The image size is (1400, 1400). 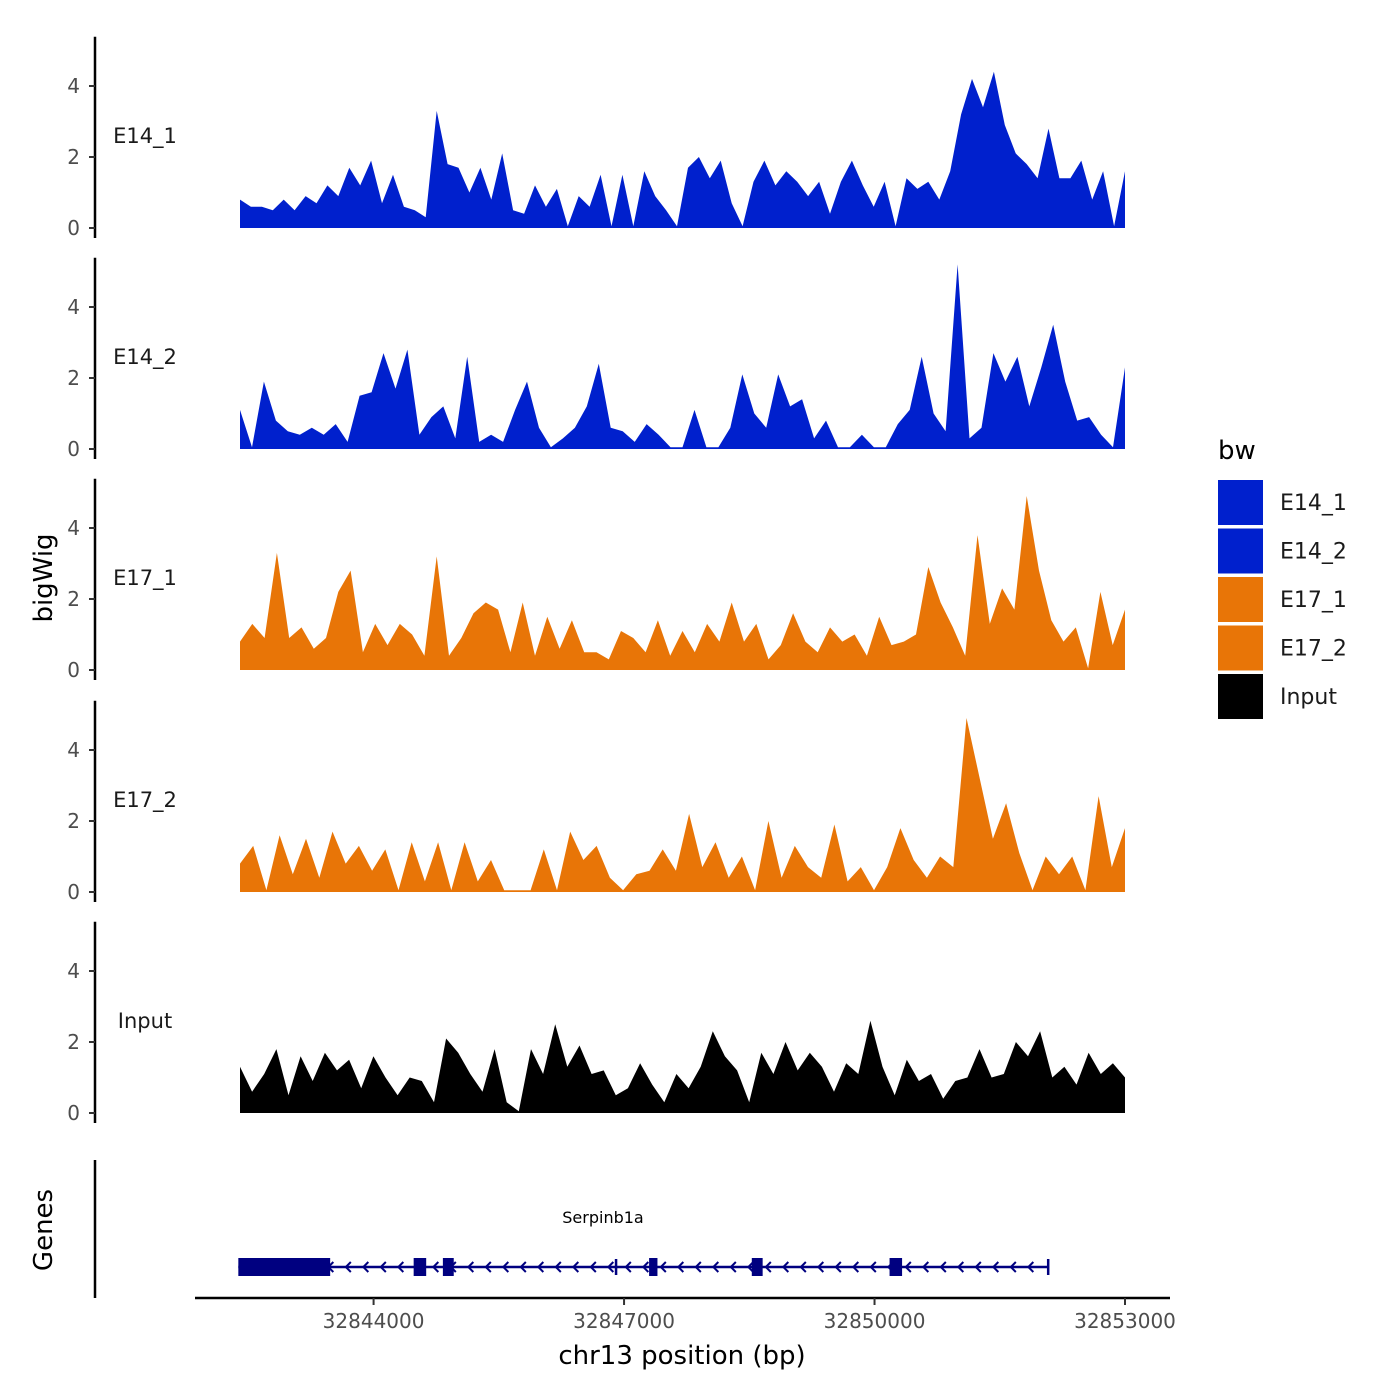 What do you see at coordinates (145, 800) in the screenshot?
I see `track-label: E17_2` at bounding box center [145, 800].